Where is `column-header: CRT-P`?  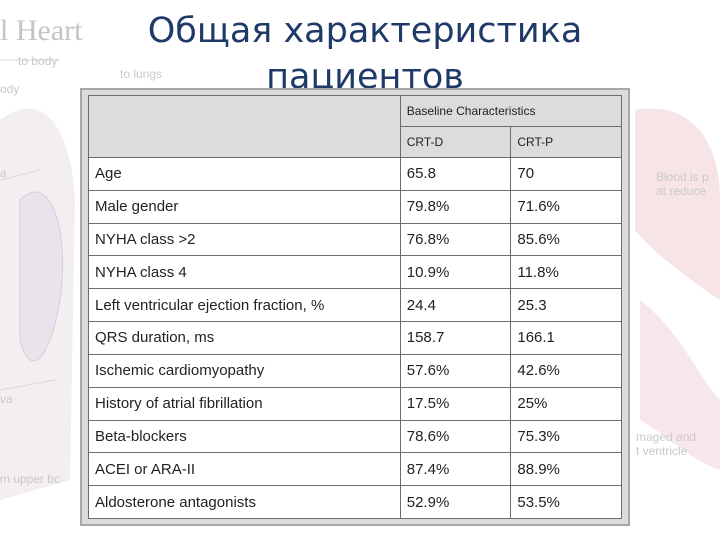 column-header: CRT-P is located at coordinates (566, 142).